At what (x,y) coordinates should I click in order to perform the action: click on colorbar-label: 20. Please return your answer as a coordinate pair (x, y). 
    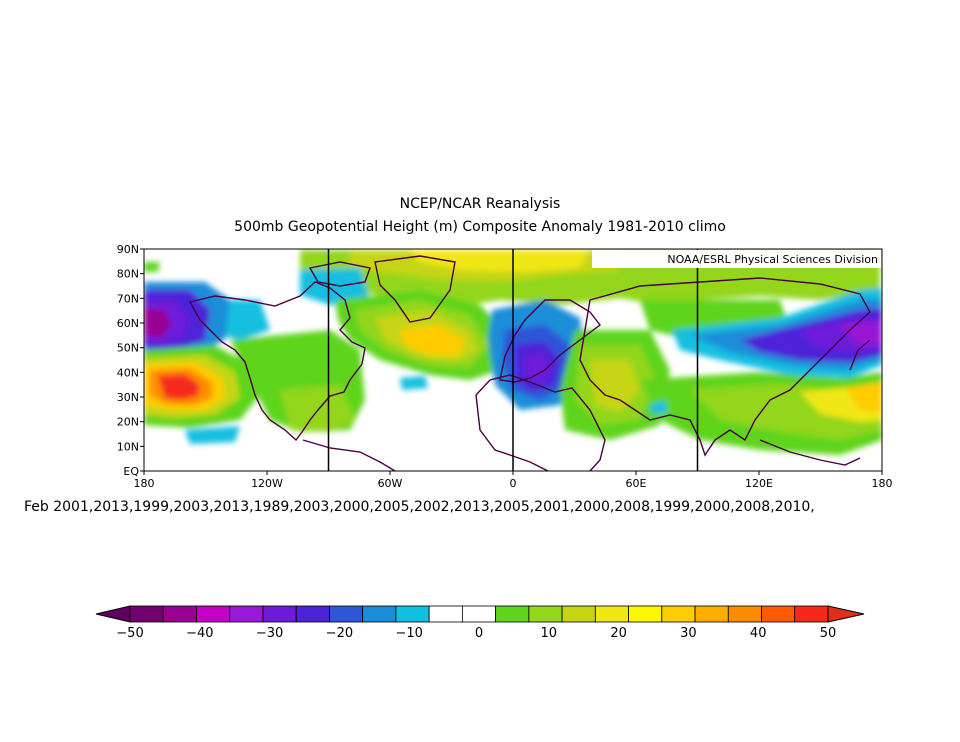
    Looking at the image, I should click on (618, 633).